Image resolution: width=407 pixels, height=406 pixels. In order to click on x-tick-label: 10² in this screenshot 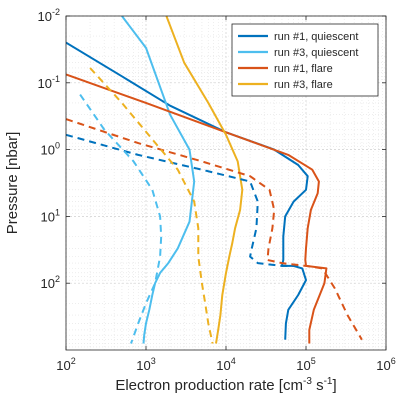, I will do `click(65, 364)`.